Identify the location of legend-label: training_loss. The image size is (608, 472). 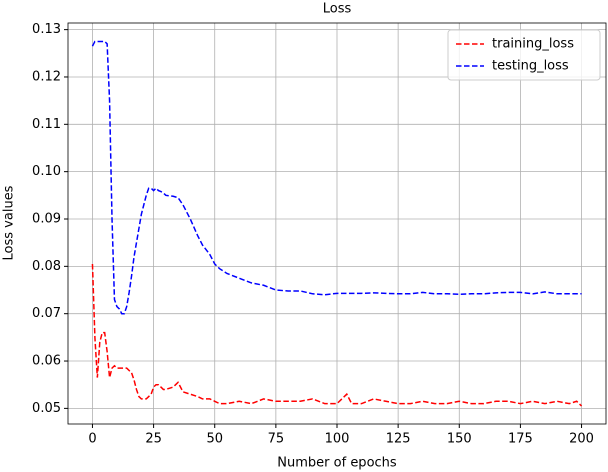
(533, 44).